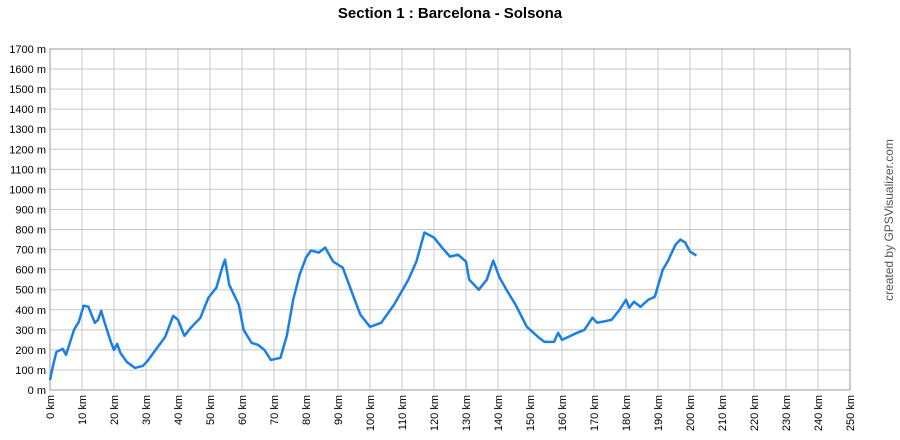  I want to click on x-tick-label: 20 km, so click(115, 410).